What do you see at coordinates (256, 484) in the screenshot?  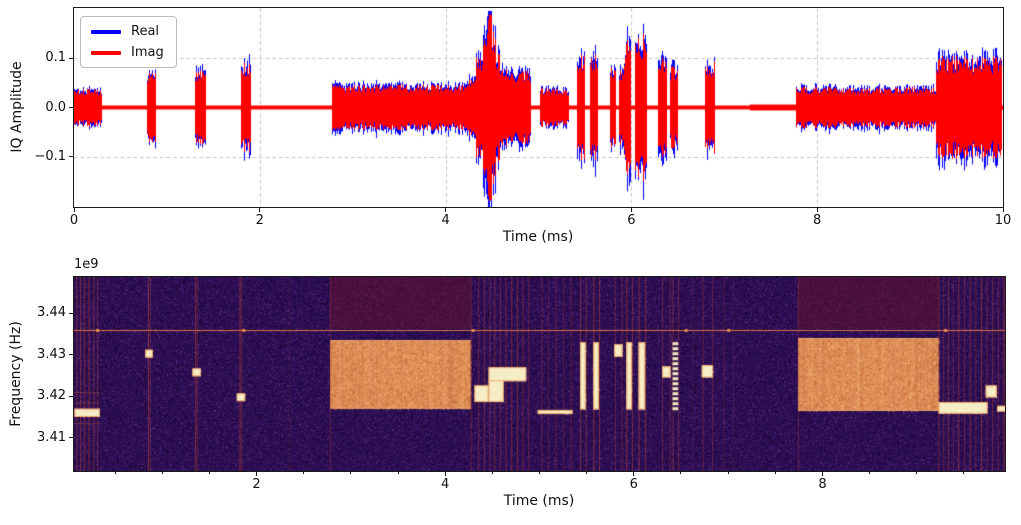 I see `bottom-x-tick-label: 2` at bounding box center [256, 484].